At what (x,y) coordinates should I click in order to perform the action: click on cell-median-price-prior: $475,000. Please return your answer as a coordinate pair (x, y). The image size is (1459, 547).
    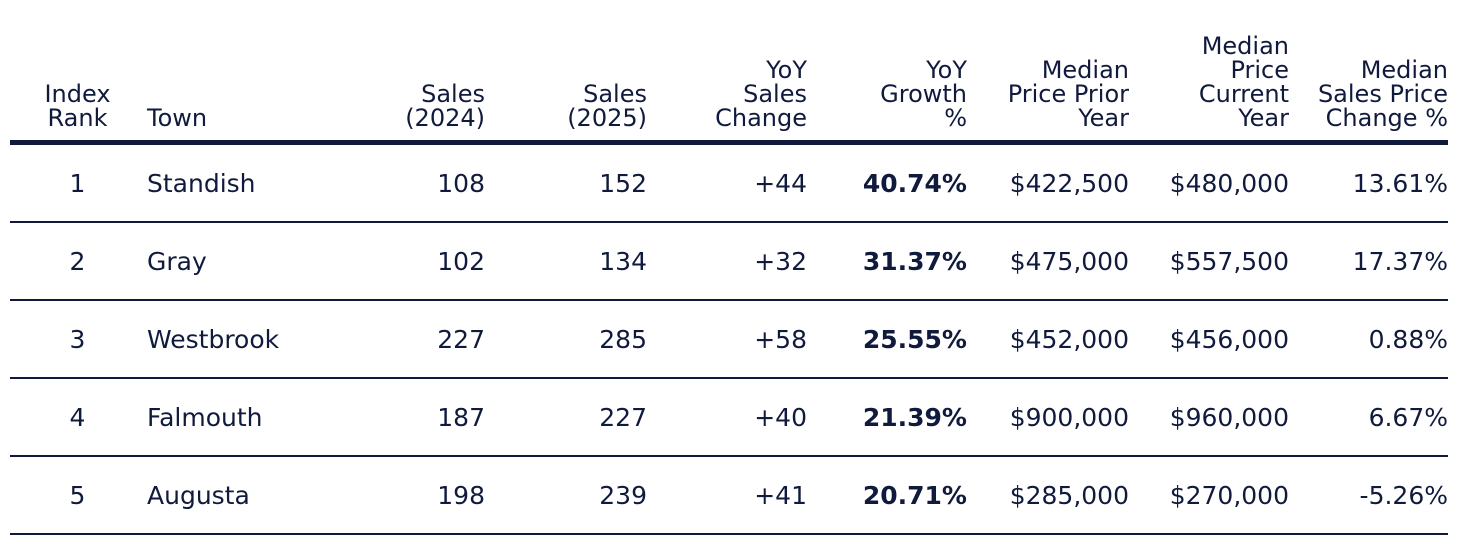
    Looking at the image, I should click on (1048, 261).